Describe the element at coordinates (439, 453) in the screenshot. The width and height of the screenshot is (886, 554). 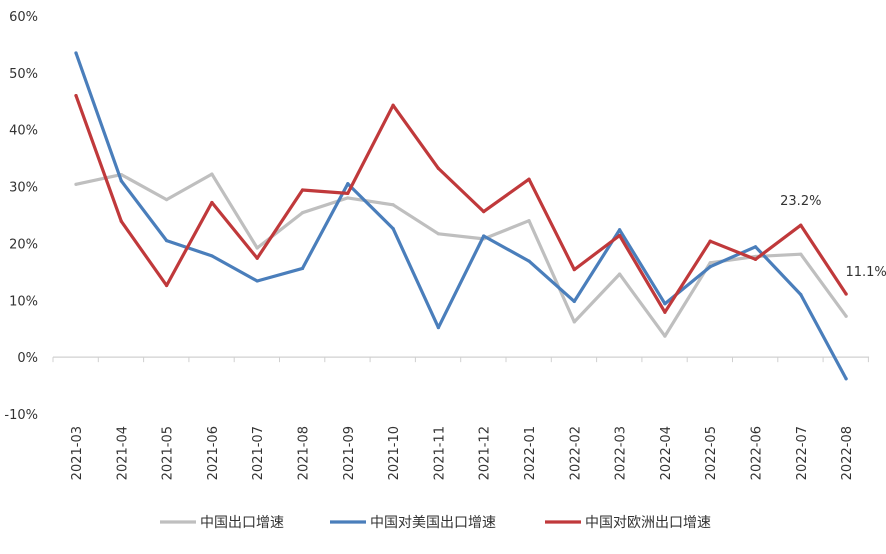
I see `x-tick-label: 2021-11` at that location.